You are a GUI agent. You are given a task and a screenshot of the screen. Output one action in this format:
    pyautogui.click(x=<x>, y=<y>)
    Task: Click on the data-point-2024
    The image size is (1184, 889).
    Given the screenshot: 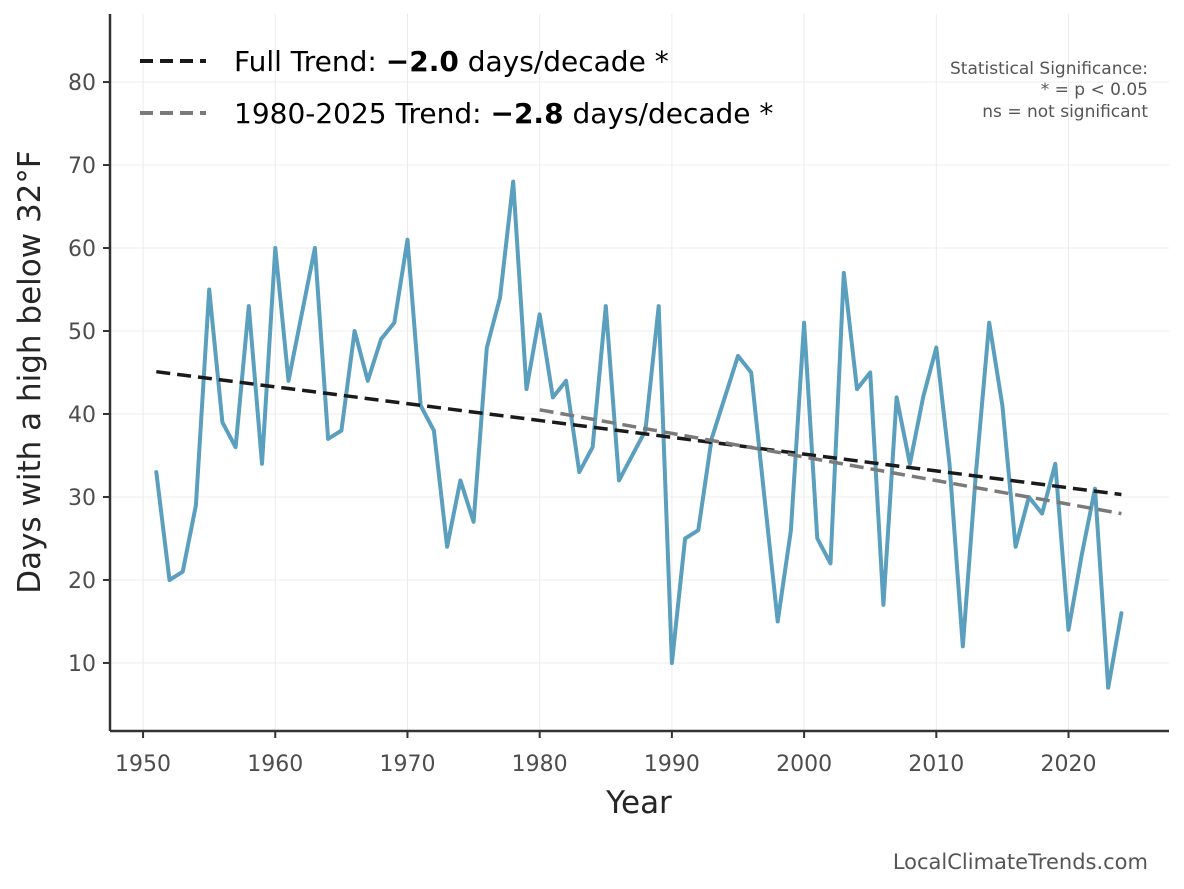 What is the action you would take?
    pyautogui.click(x=1121, y=613)
    